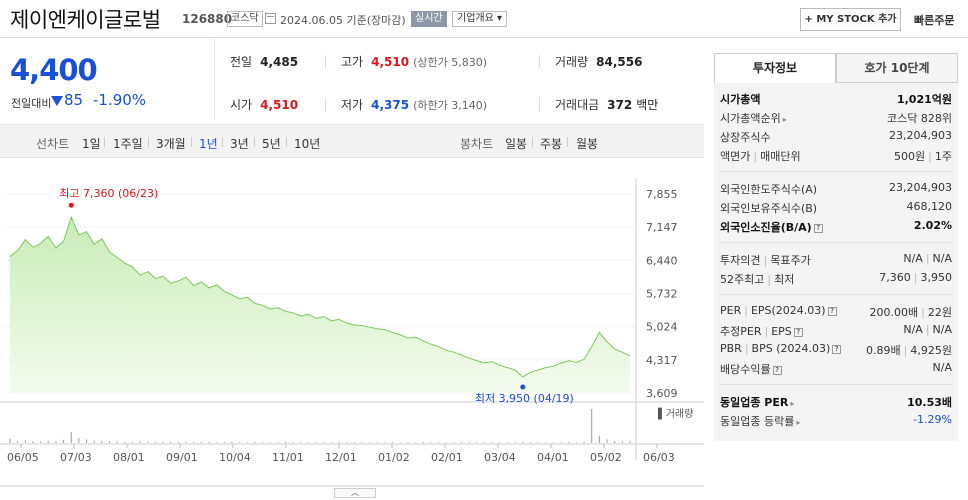  I want to click on info-row: 동일업종 PER ▸ 10.53배, so click(836, 402).